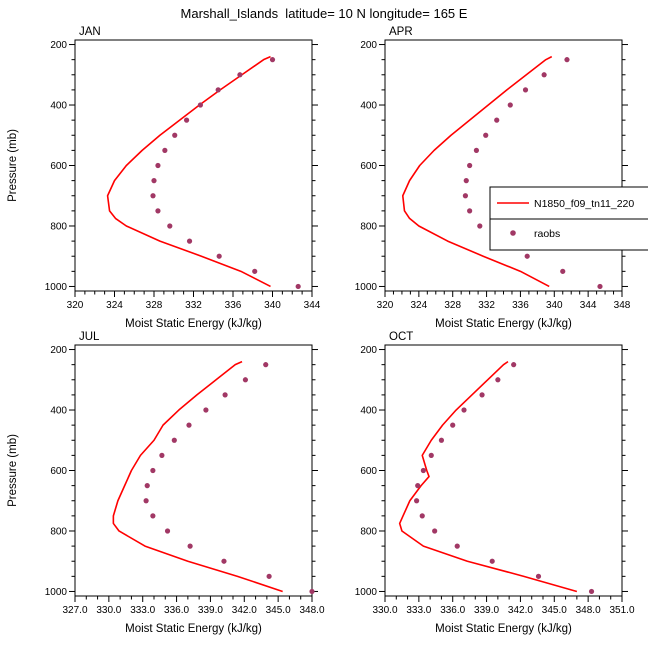 The width and height of the screenshot is (648, 648). What do you see at coordinates (154, 305) in the screenshot?
I see `x-tick-label: 328` at bounding box center [154, 305].